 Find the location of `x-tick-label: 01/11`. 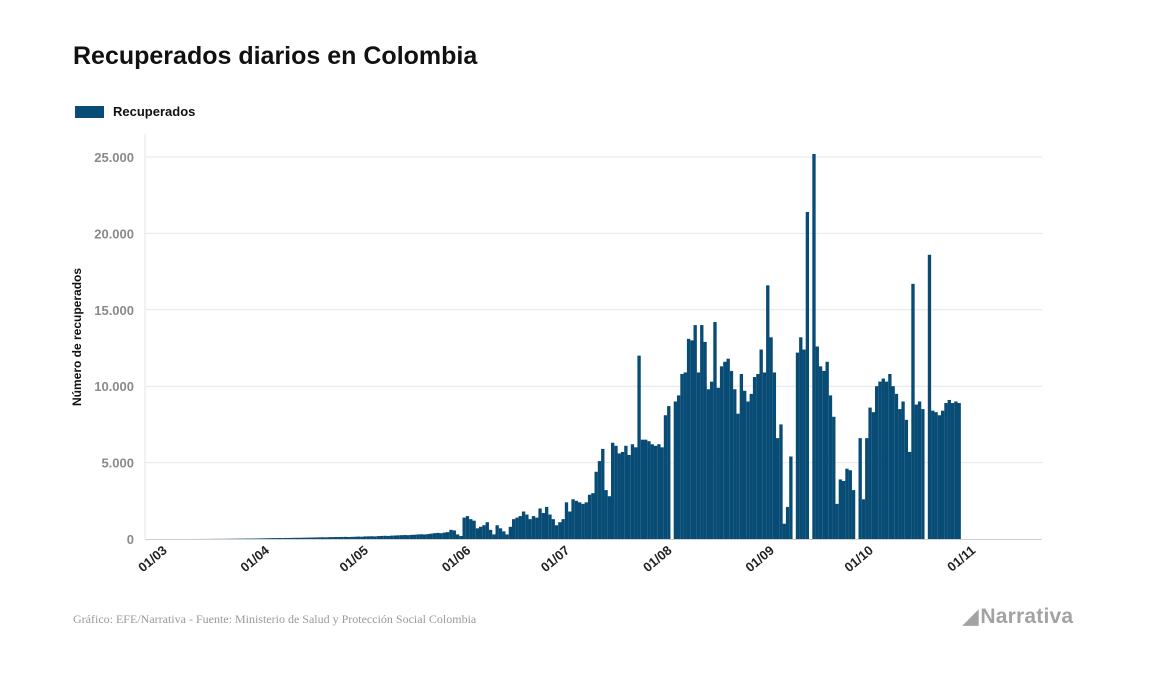

x-tick-label: 01/11 is located at coordinates (961, 558).